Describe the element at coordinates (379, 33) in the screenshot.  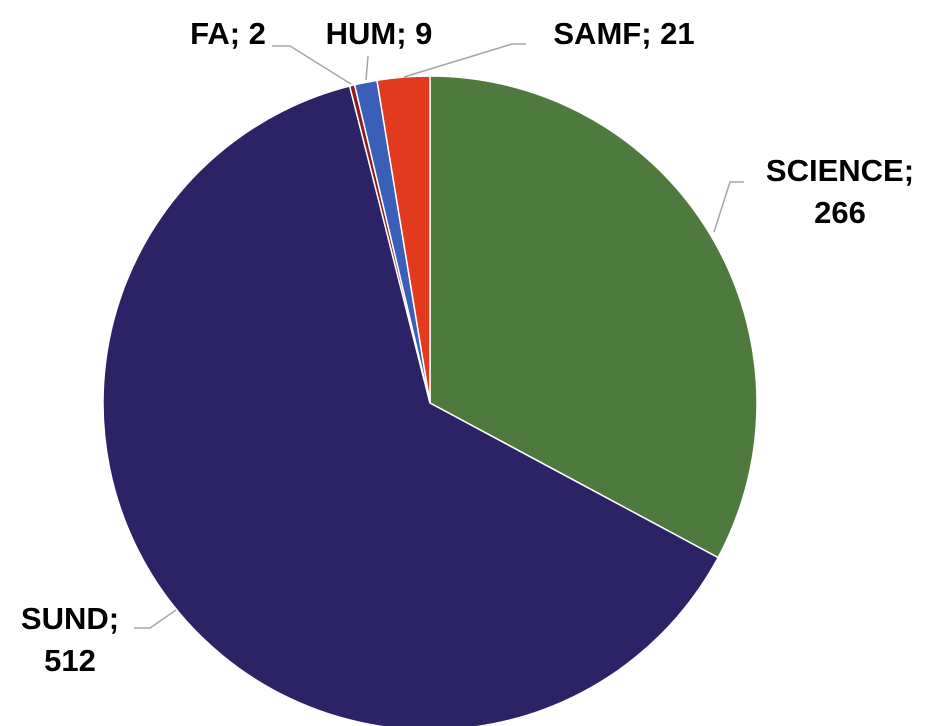
I see `data-label: HUM; 9` at that location.